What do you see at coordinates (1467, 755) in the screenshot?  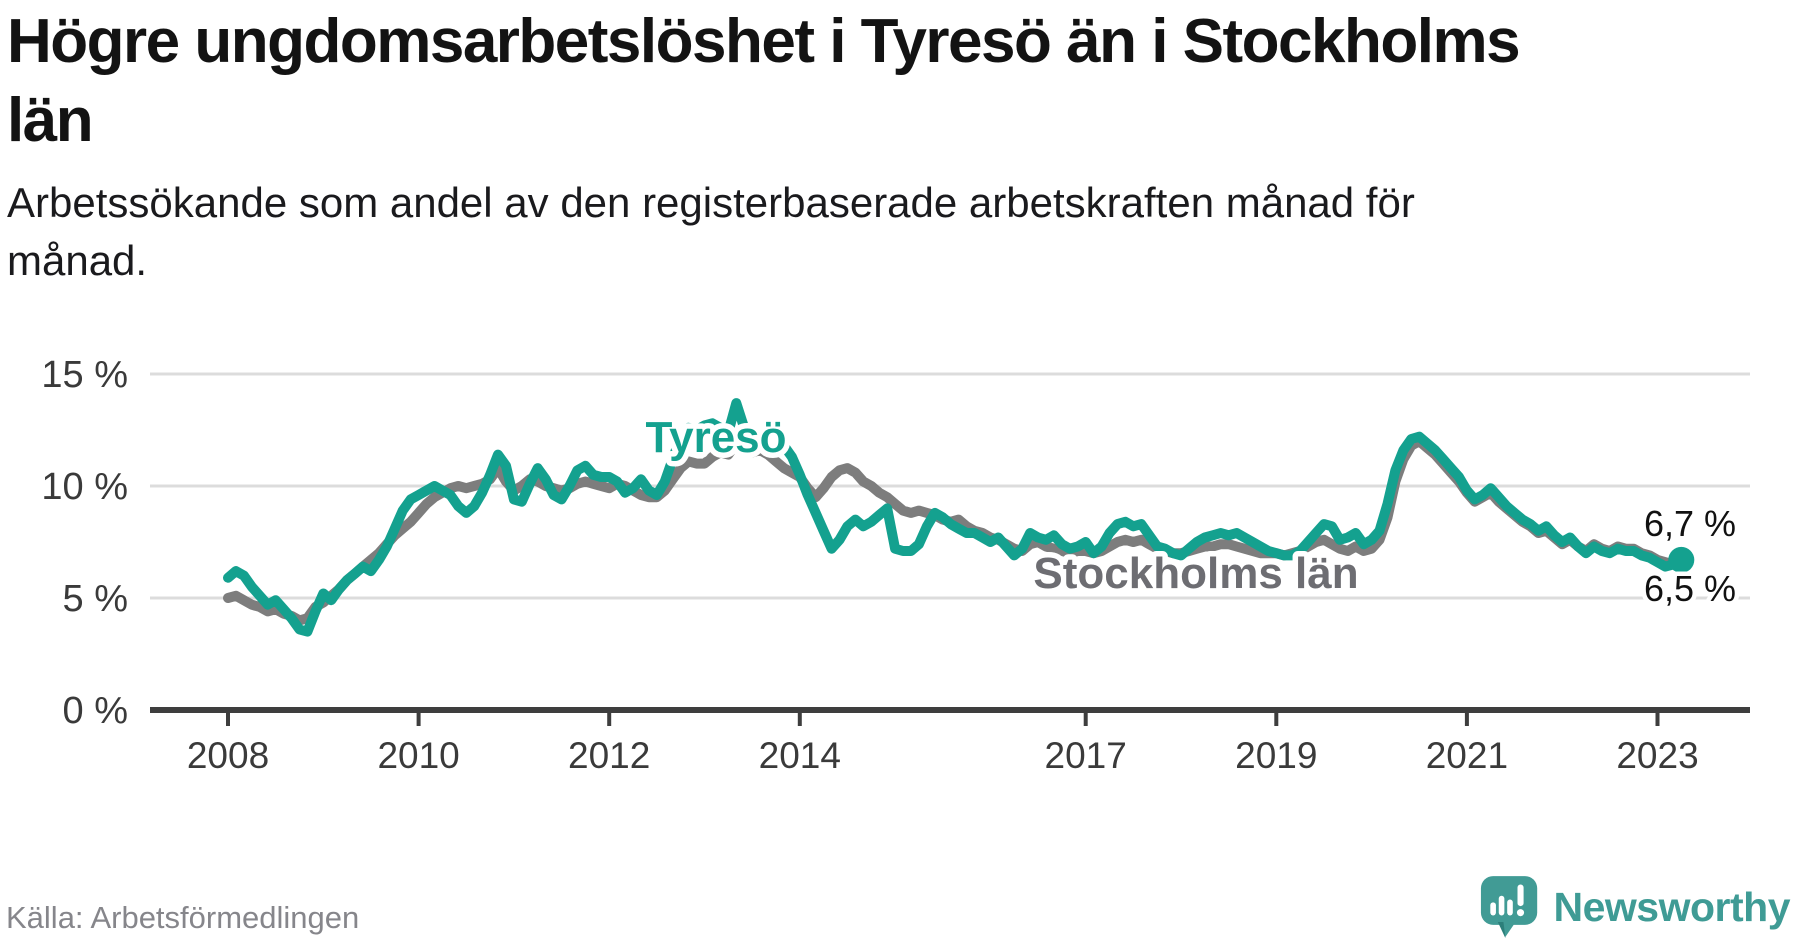 I see `x-tick-label: 2021` at bounding box center [1467, 755].